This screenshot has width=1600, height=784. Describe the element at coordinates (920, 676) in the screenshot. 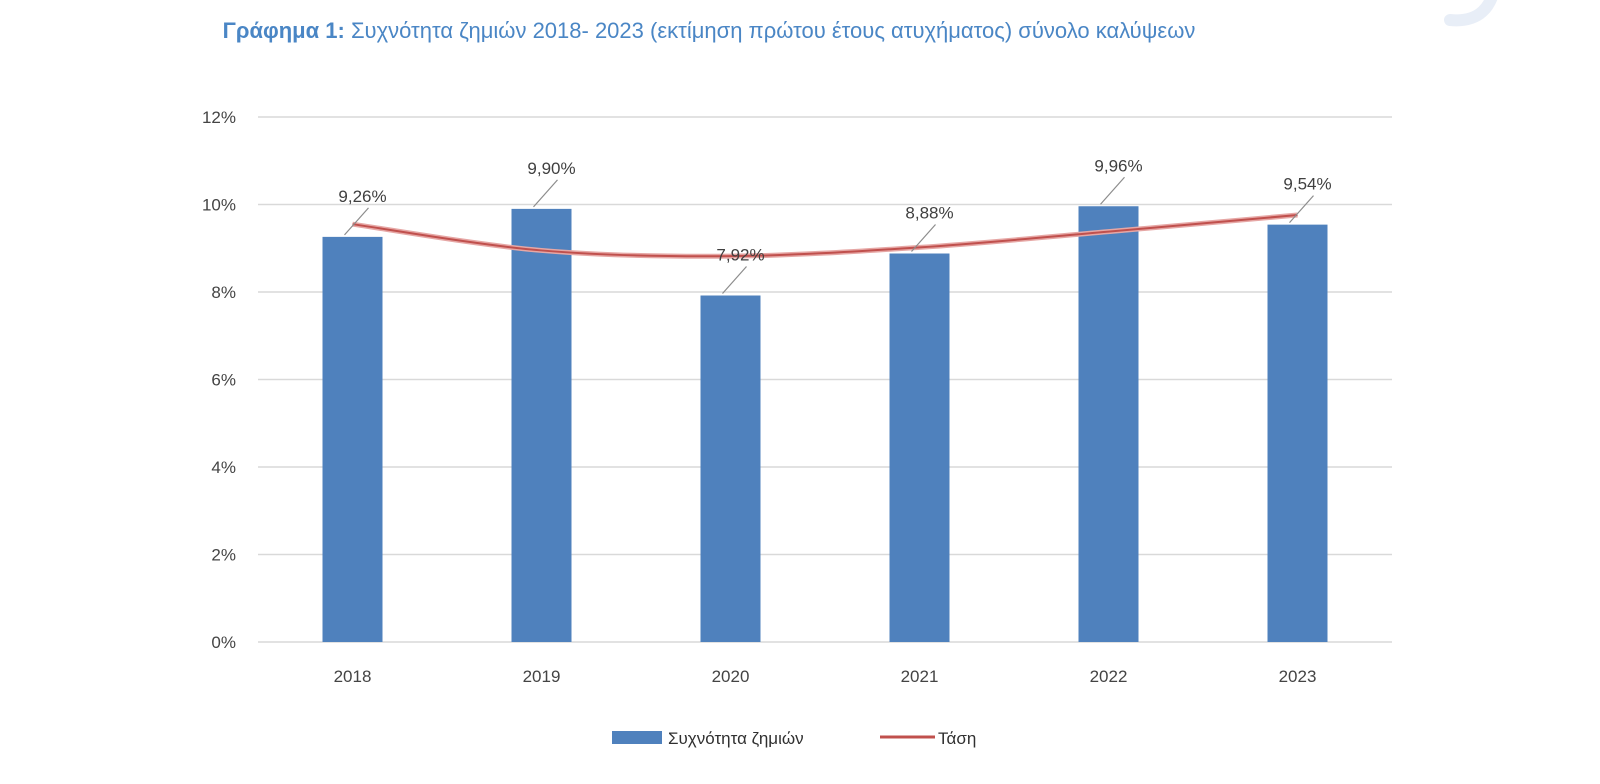

I see `x-tick-label: 2021` at that location.